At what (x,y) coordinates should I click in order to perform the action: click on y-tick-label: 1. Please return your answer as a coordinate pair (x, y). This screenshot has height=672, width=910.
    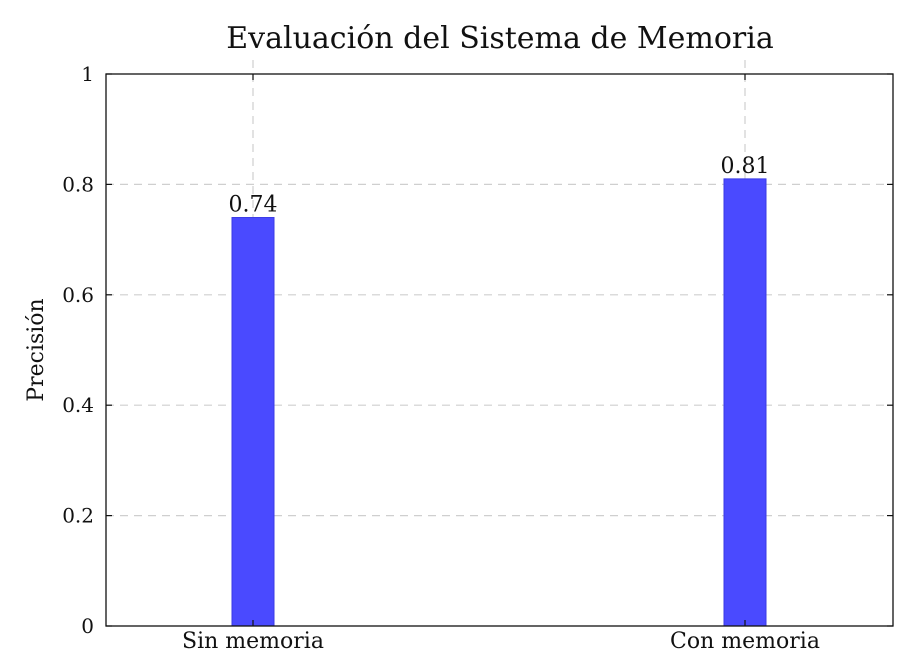
    Looking at the image, I should click on (87, 74).